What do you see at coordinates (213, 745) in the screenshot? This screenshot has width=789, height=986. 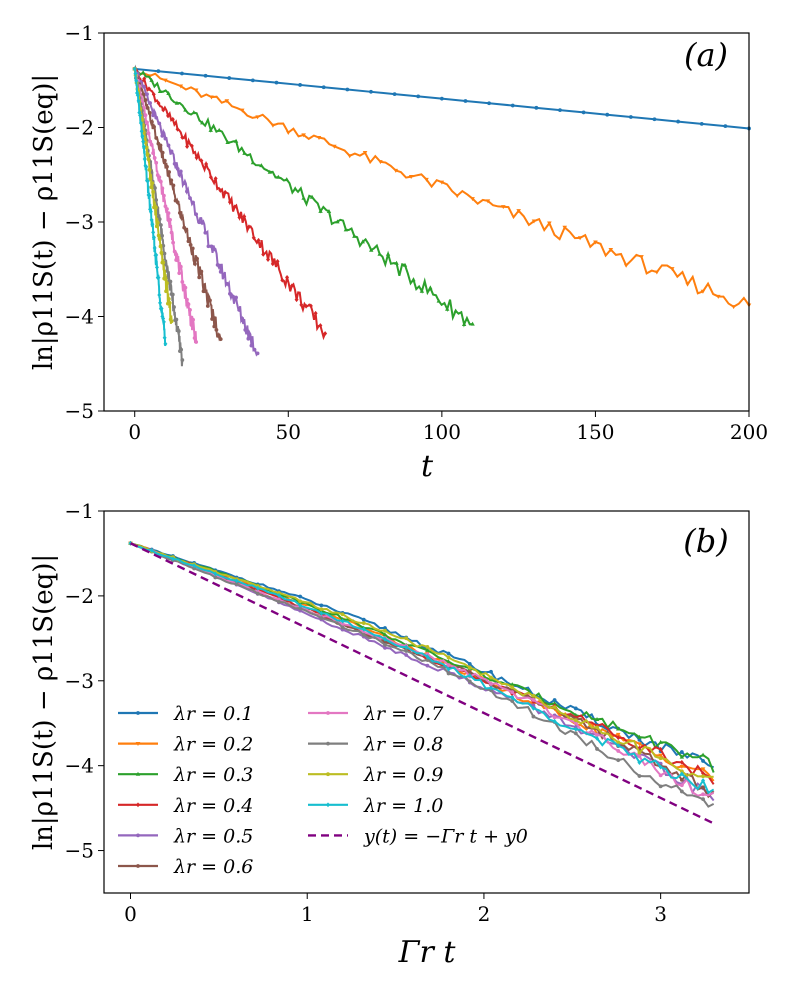 I see `legend-label: λr = 0.2` at bounding box center [213, 745].